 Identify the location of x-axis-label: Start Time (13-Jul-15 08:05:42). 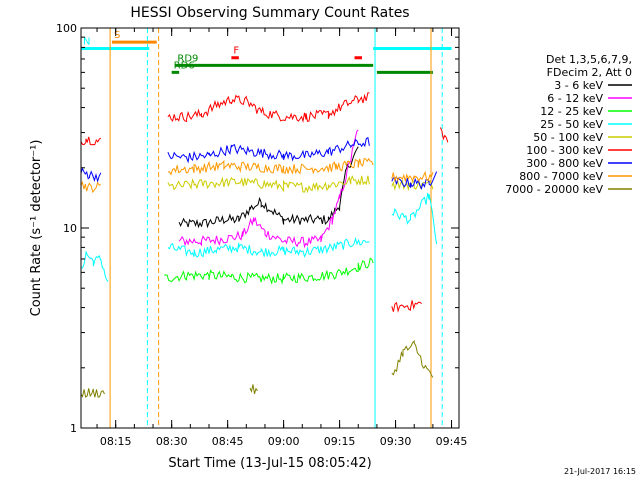
(269, 463).